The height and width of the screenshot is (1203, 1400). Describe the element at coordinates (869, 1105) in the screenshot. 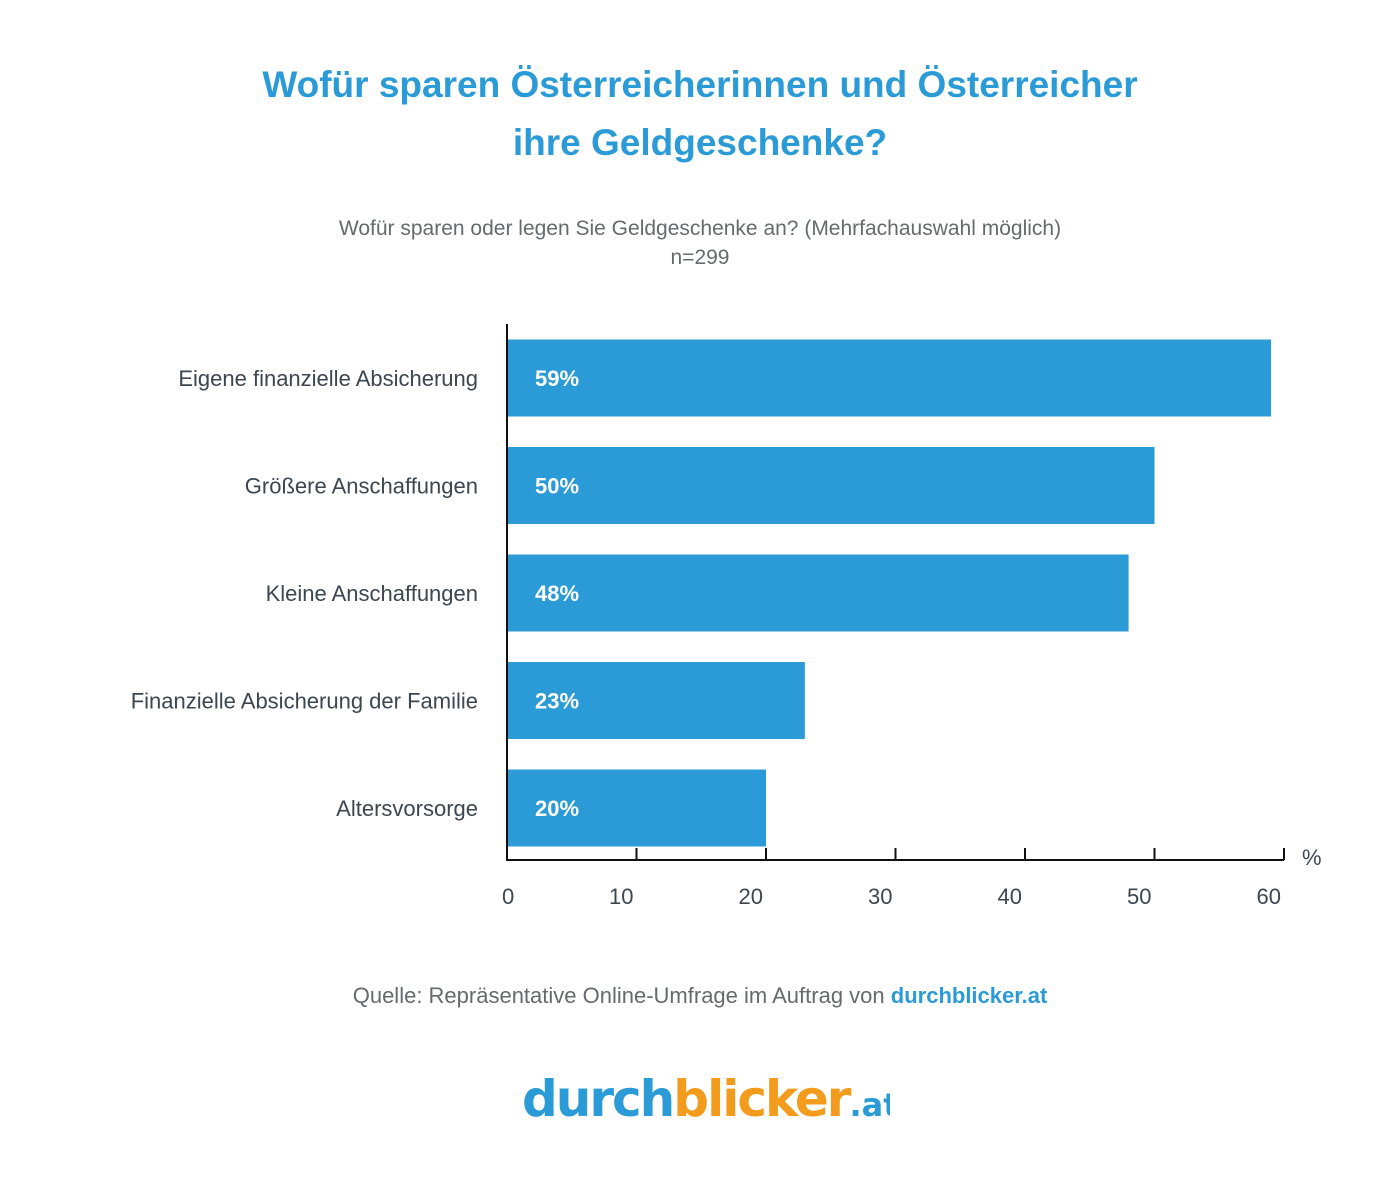

I see `logo-part-at: .at` at that location.